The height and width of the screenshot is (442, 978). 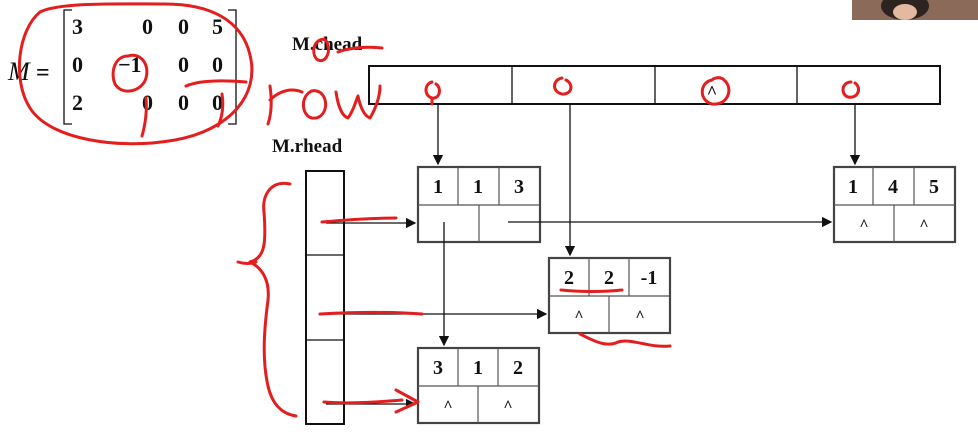 I want to click on node-1-1-3: 1 1 3, so click(x=479, y=204).